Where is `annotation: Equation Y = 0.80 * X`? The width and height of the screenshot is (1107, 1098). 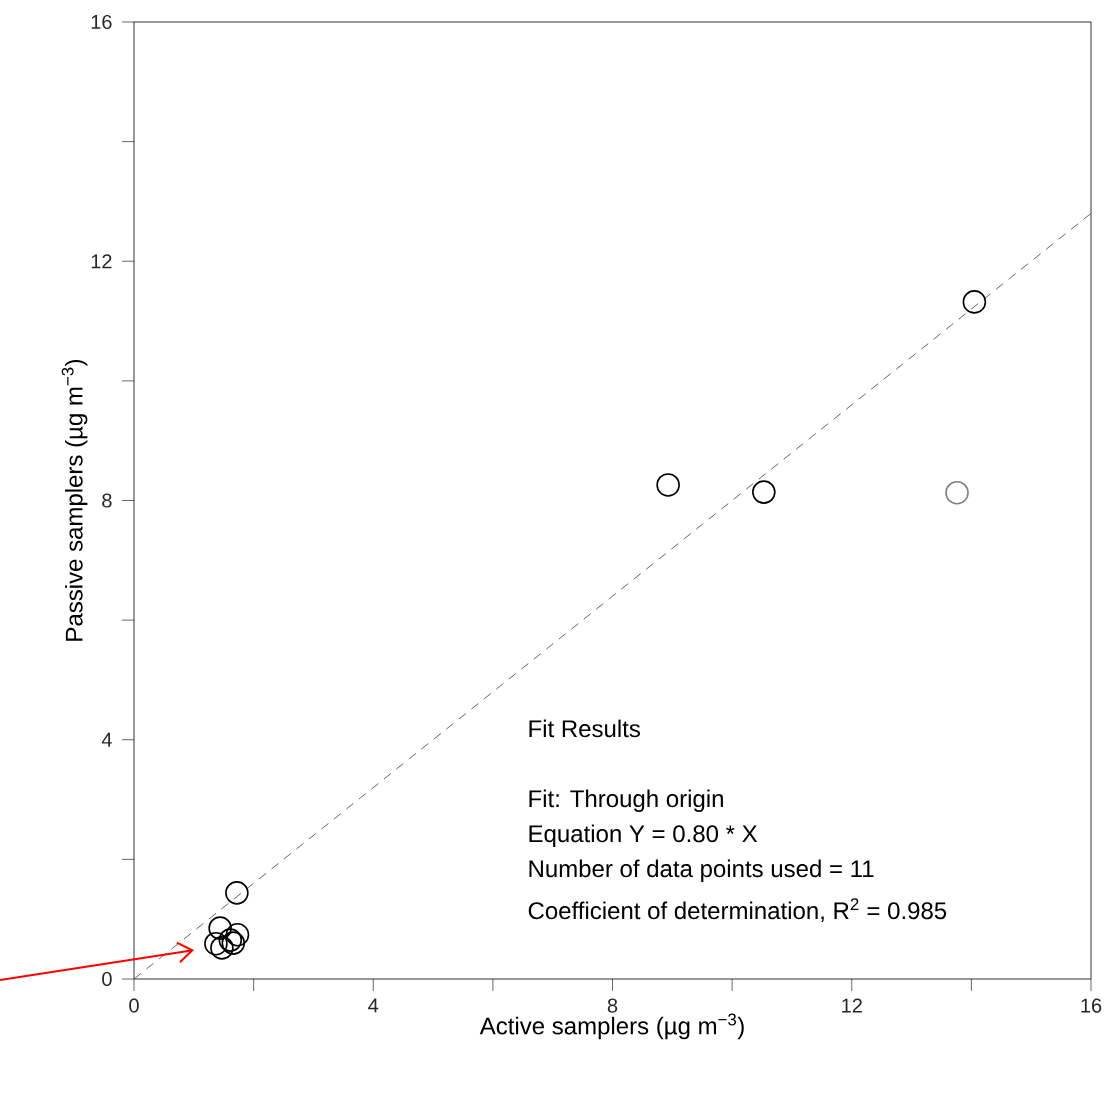
annotation: Equation Y = 0.80 * X is located at coordinates (643, 835).